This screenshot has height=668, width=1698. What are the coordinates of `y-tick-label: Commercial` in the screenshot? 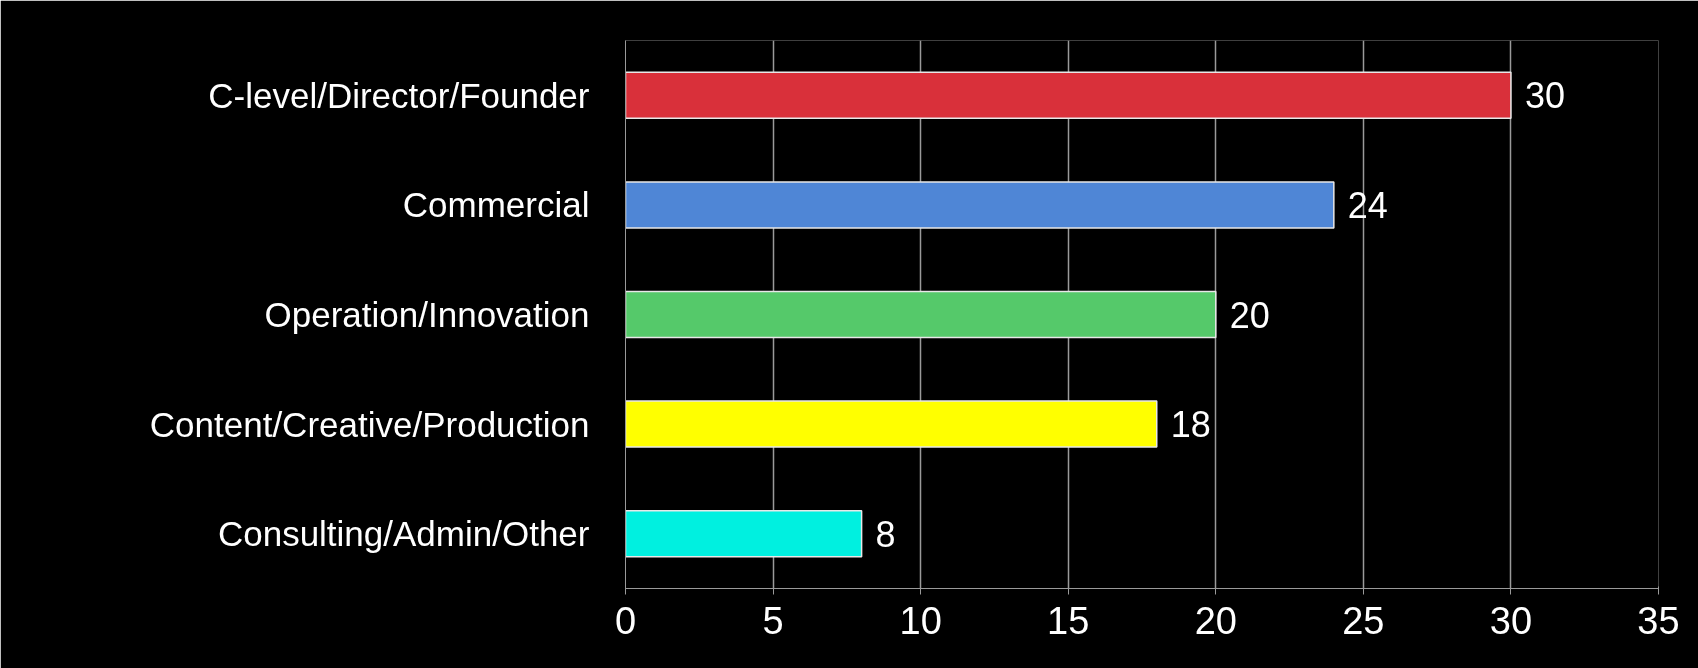 It's located at (496, 205).